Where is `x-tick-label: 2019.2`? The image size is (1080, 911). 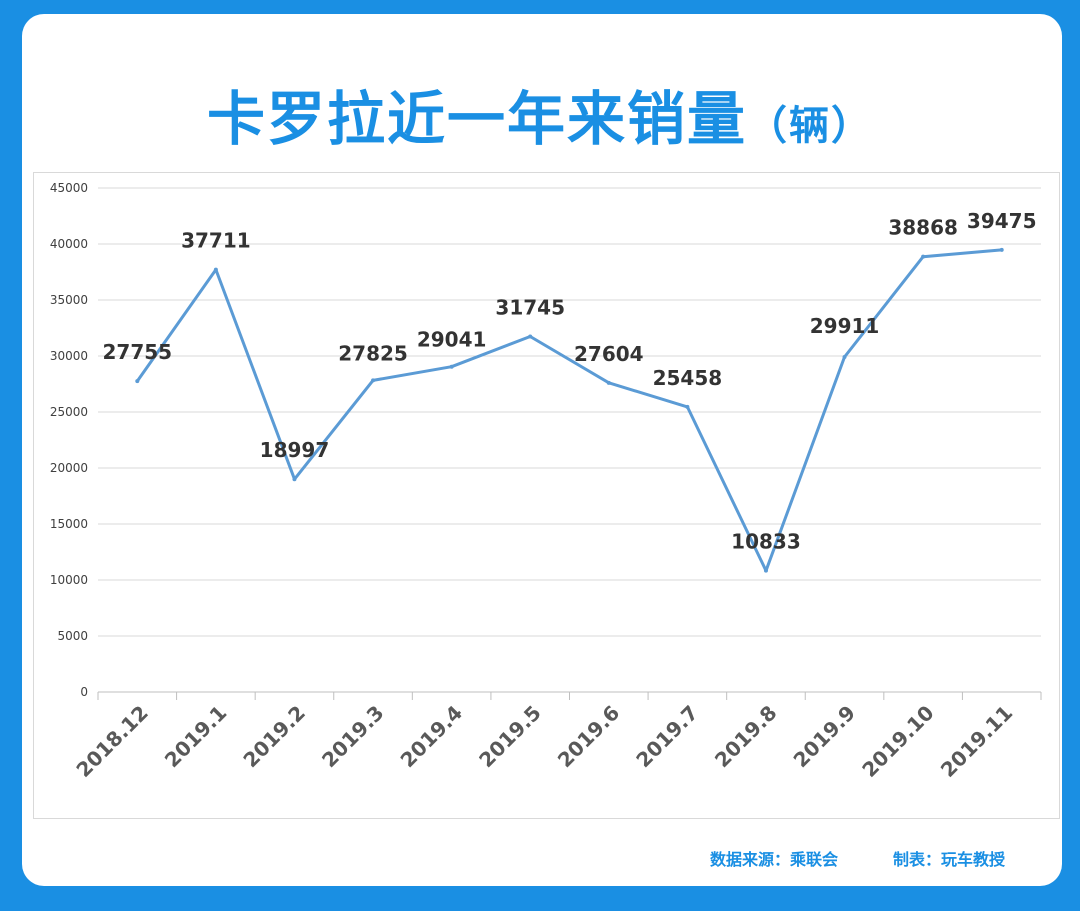 x-tick-label: 2019.2 is located at coordinates (274, 737).